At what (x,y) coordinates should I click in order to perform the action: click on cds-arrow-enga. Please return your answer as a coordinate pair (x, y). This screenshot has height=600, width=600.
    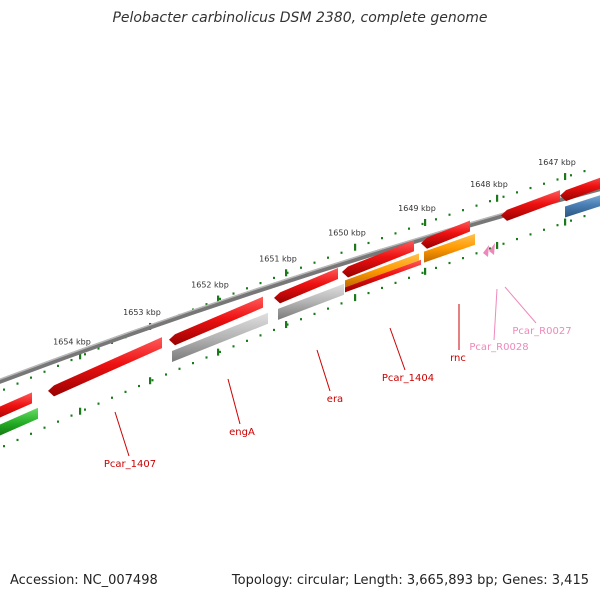
    Looking at the image, I should click on (216, 321).